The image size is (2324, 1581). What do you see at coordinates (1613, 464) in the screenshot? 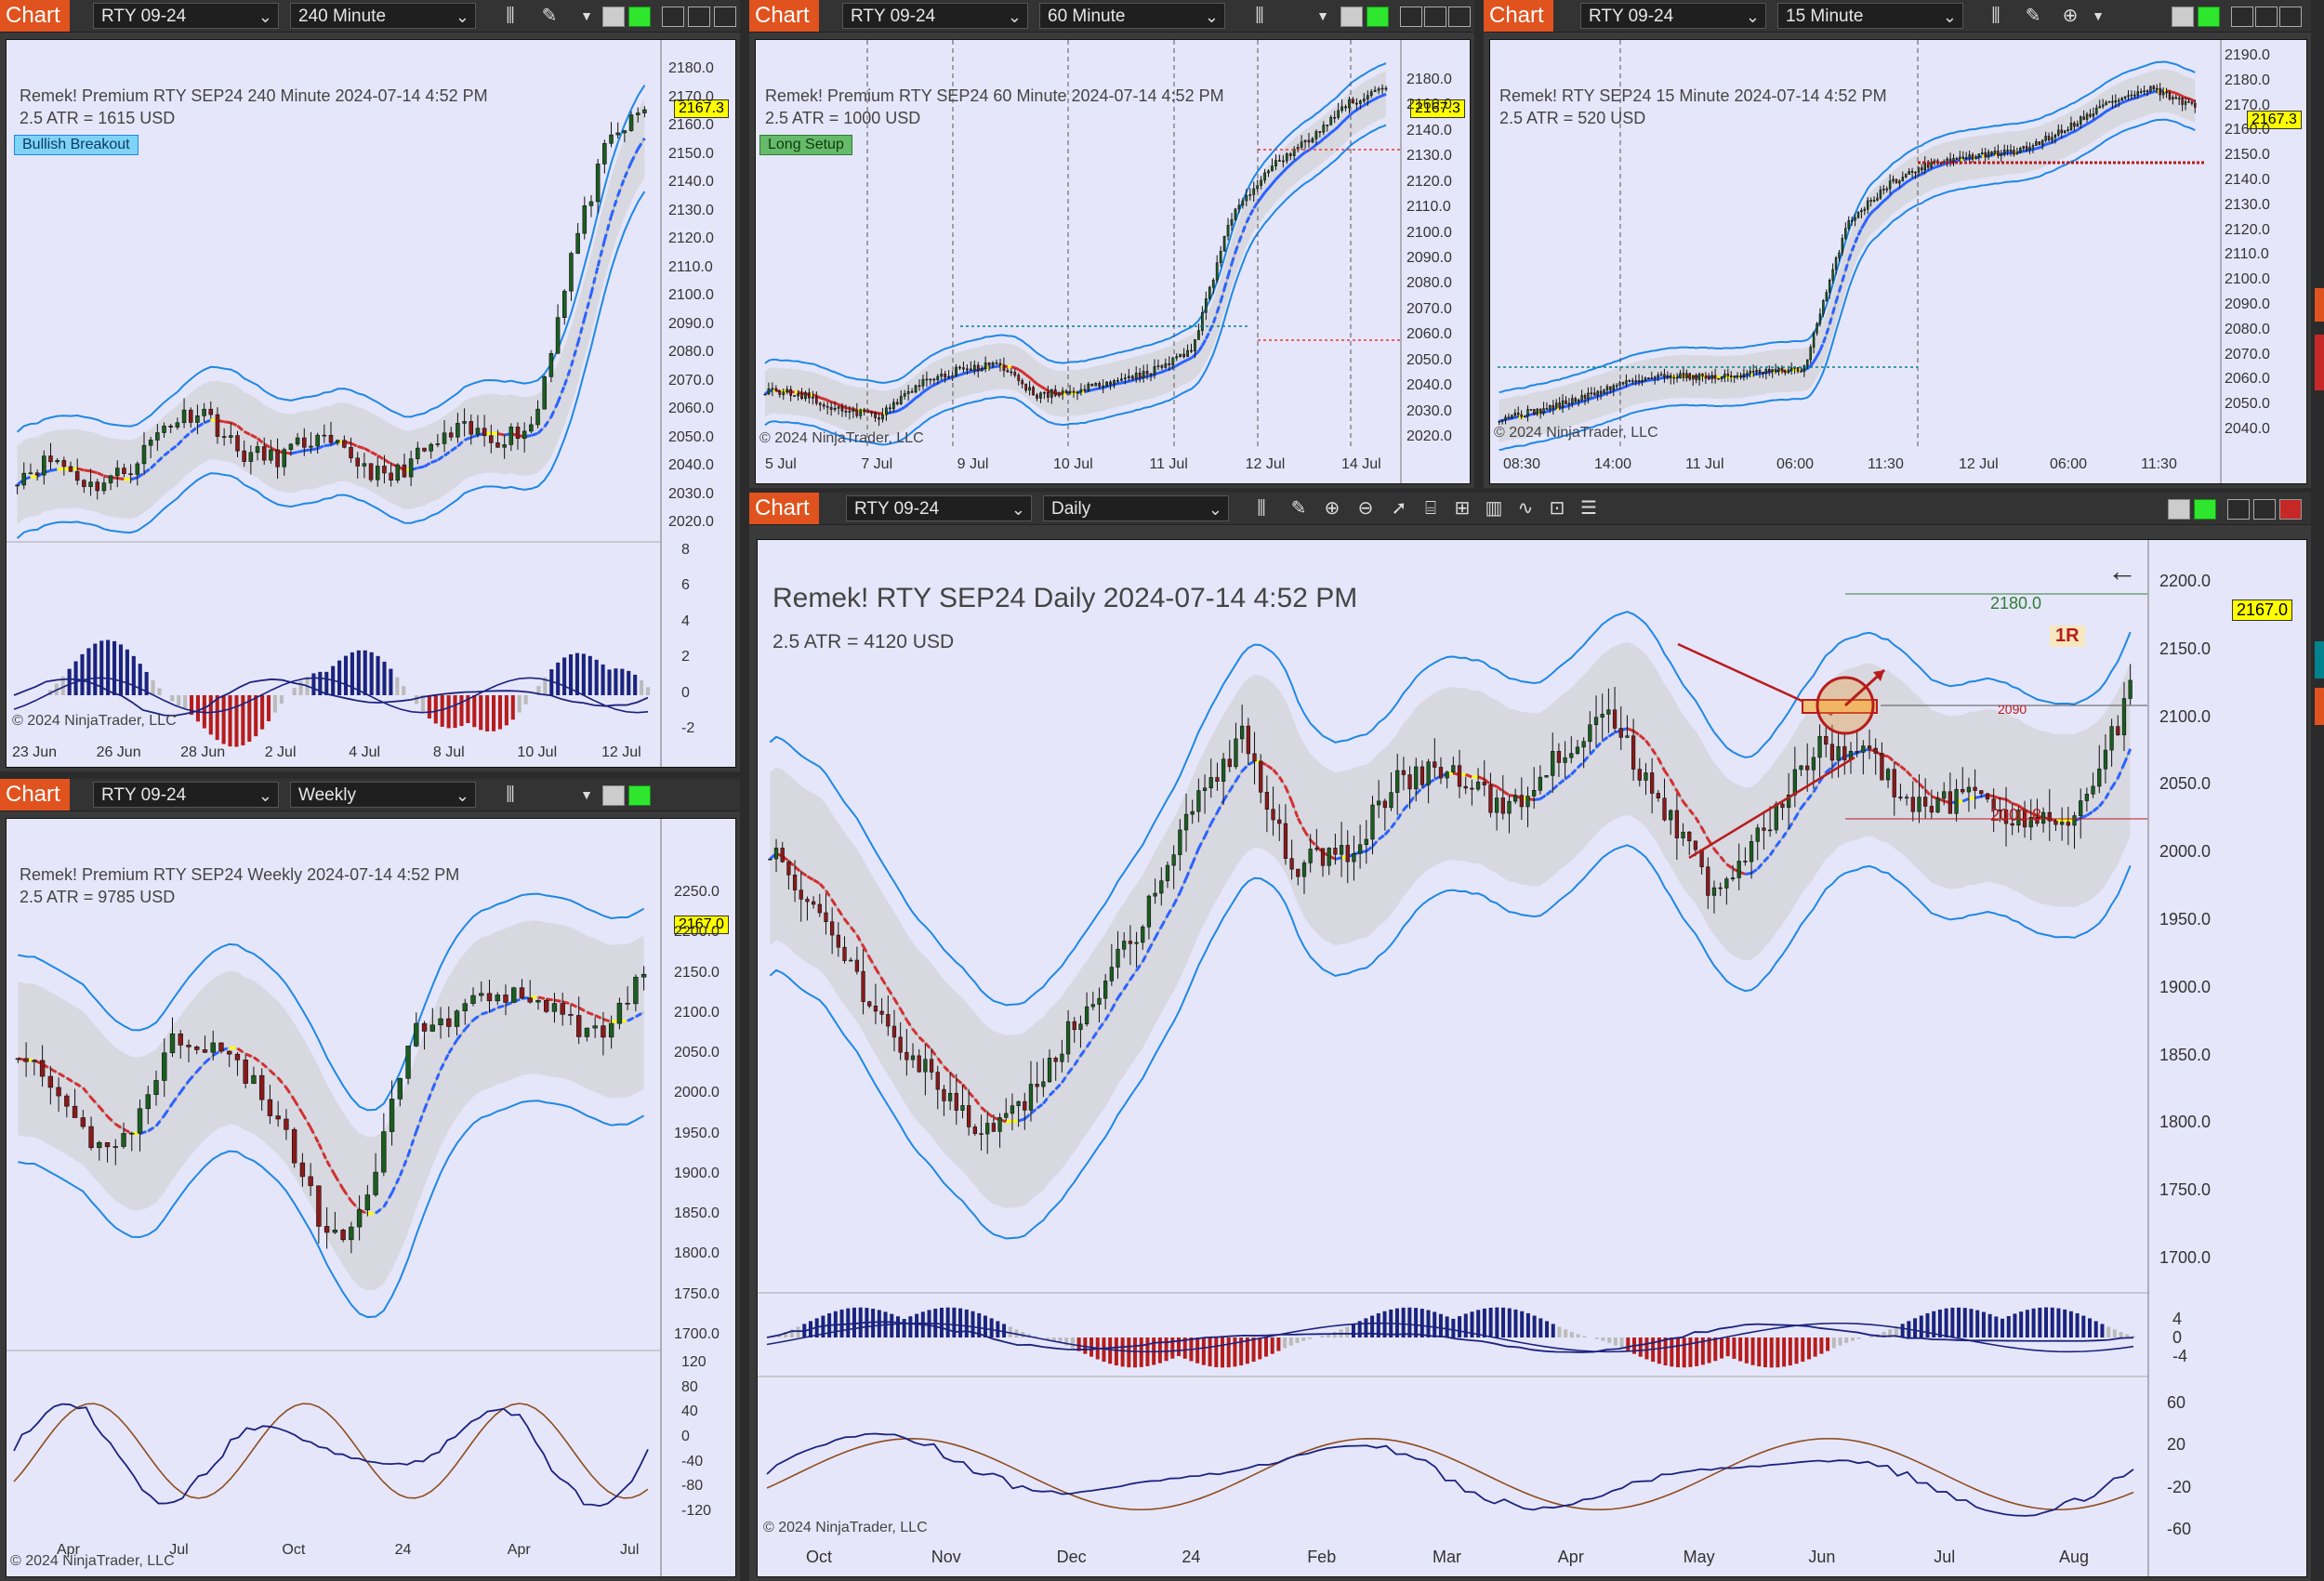
I see `axis-tick-label: 14:00` at bounding box center [1613, 464].